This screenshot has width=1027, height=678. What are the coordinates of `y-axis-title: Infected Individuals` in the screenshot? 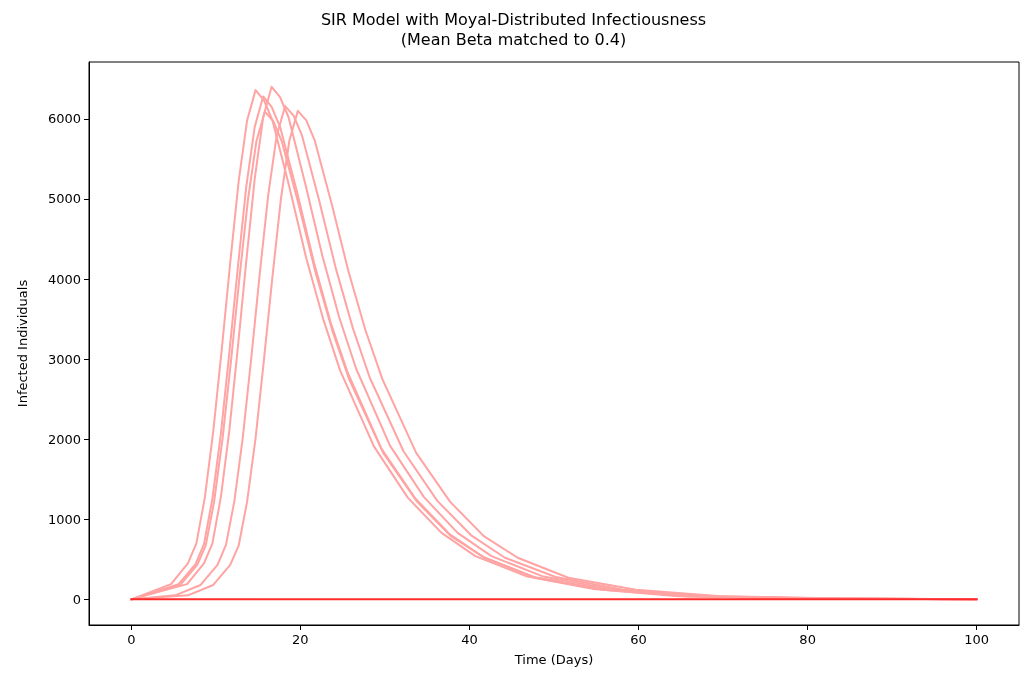 It's located at (22, 343).